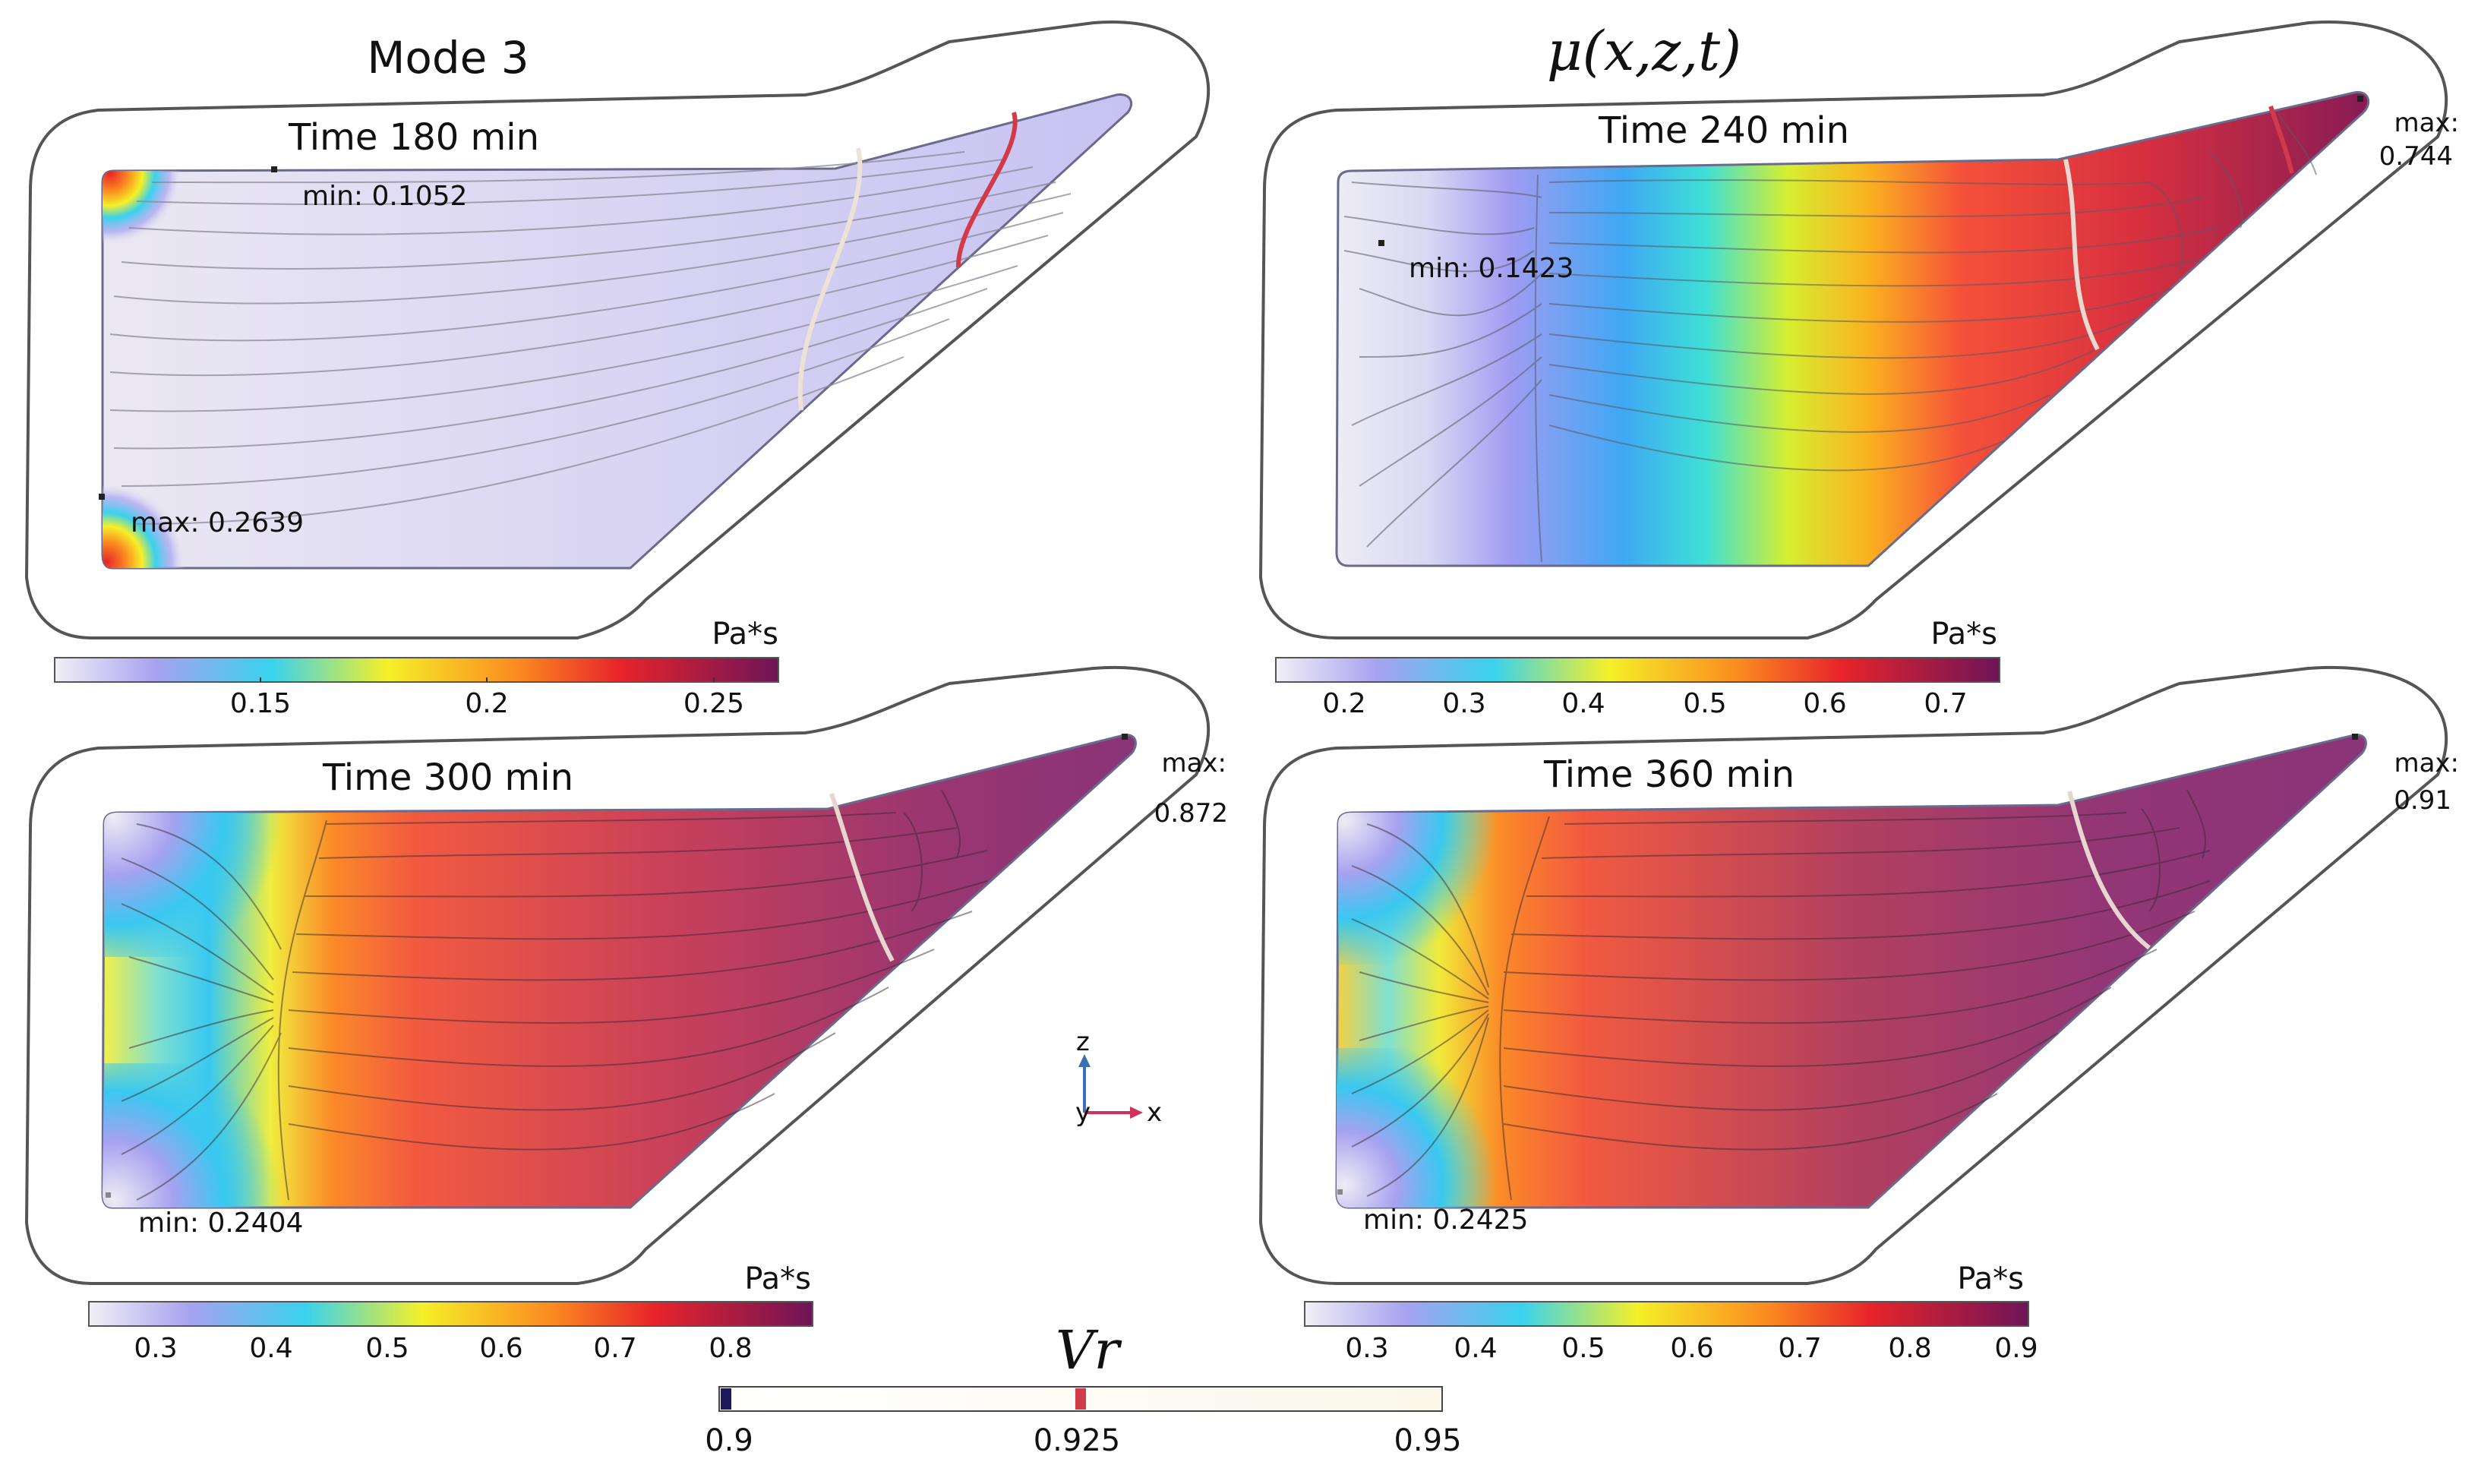 This screenshot has height=1484, width=2478. I want to click on min-label: min: 0.2404, so click(221, 1223).